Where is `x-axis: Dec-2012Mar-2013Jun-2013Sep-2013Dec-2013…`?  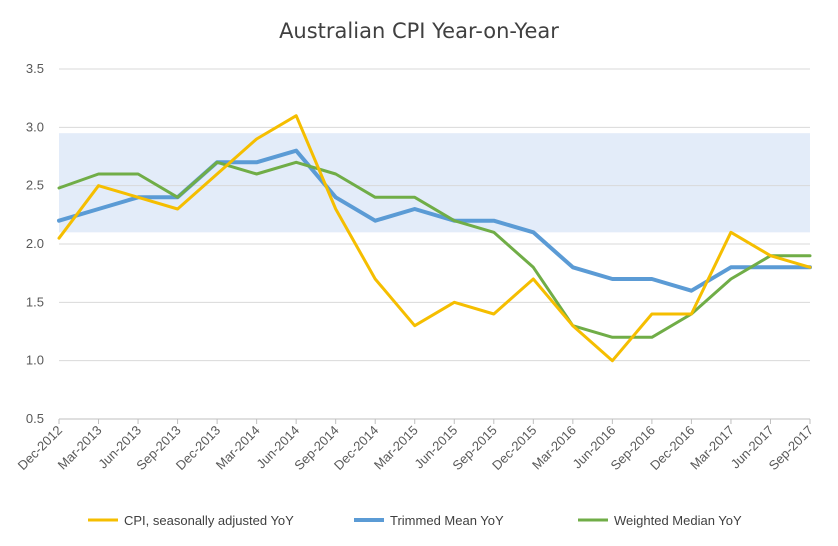 x-axis: Dec-2012Mar-2013Jun-2013Sep-2013Dec-2013… is located at coordinates (415, 445).